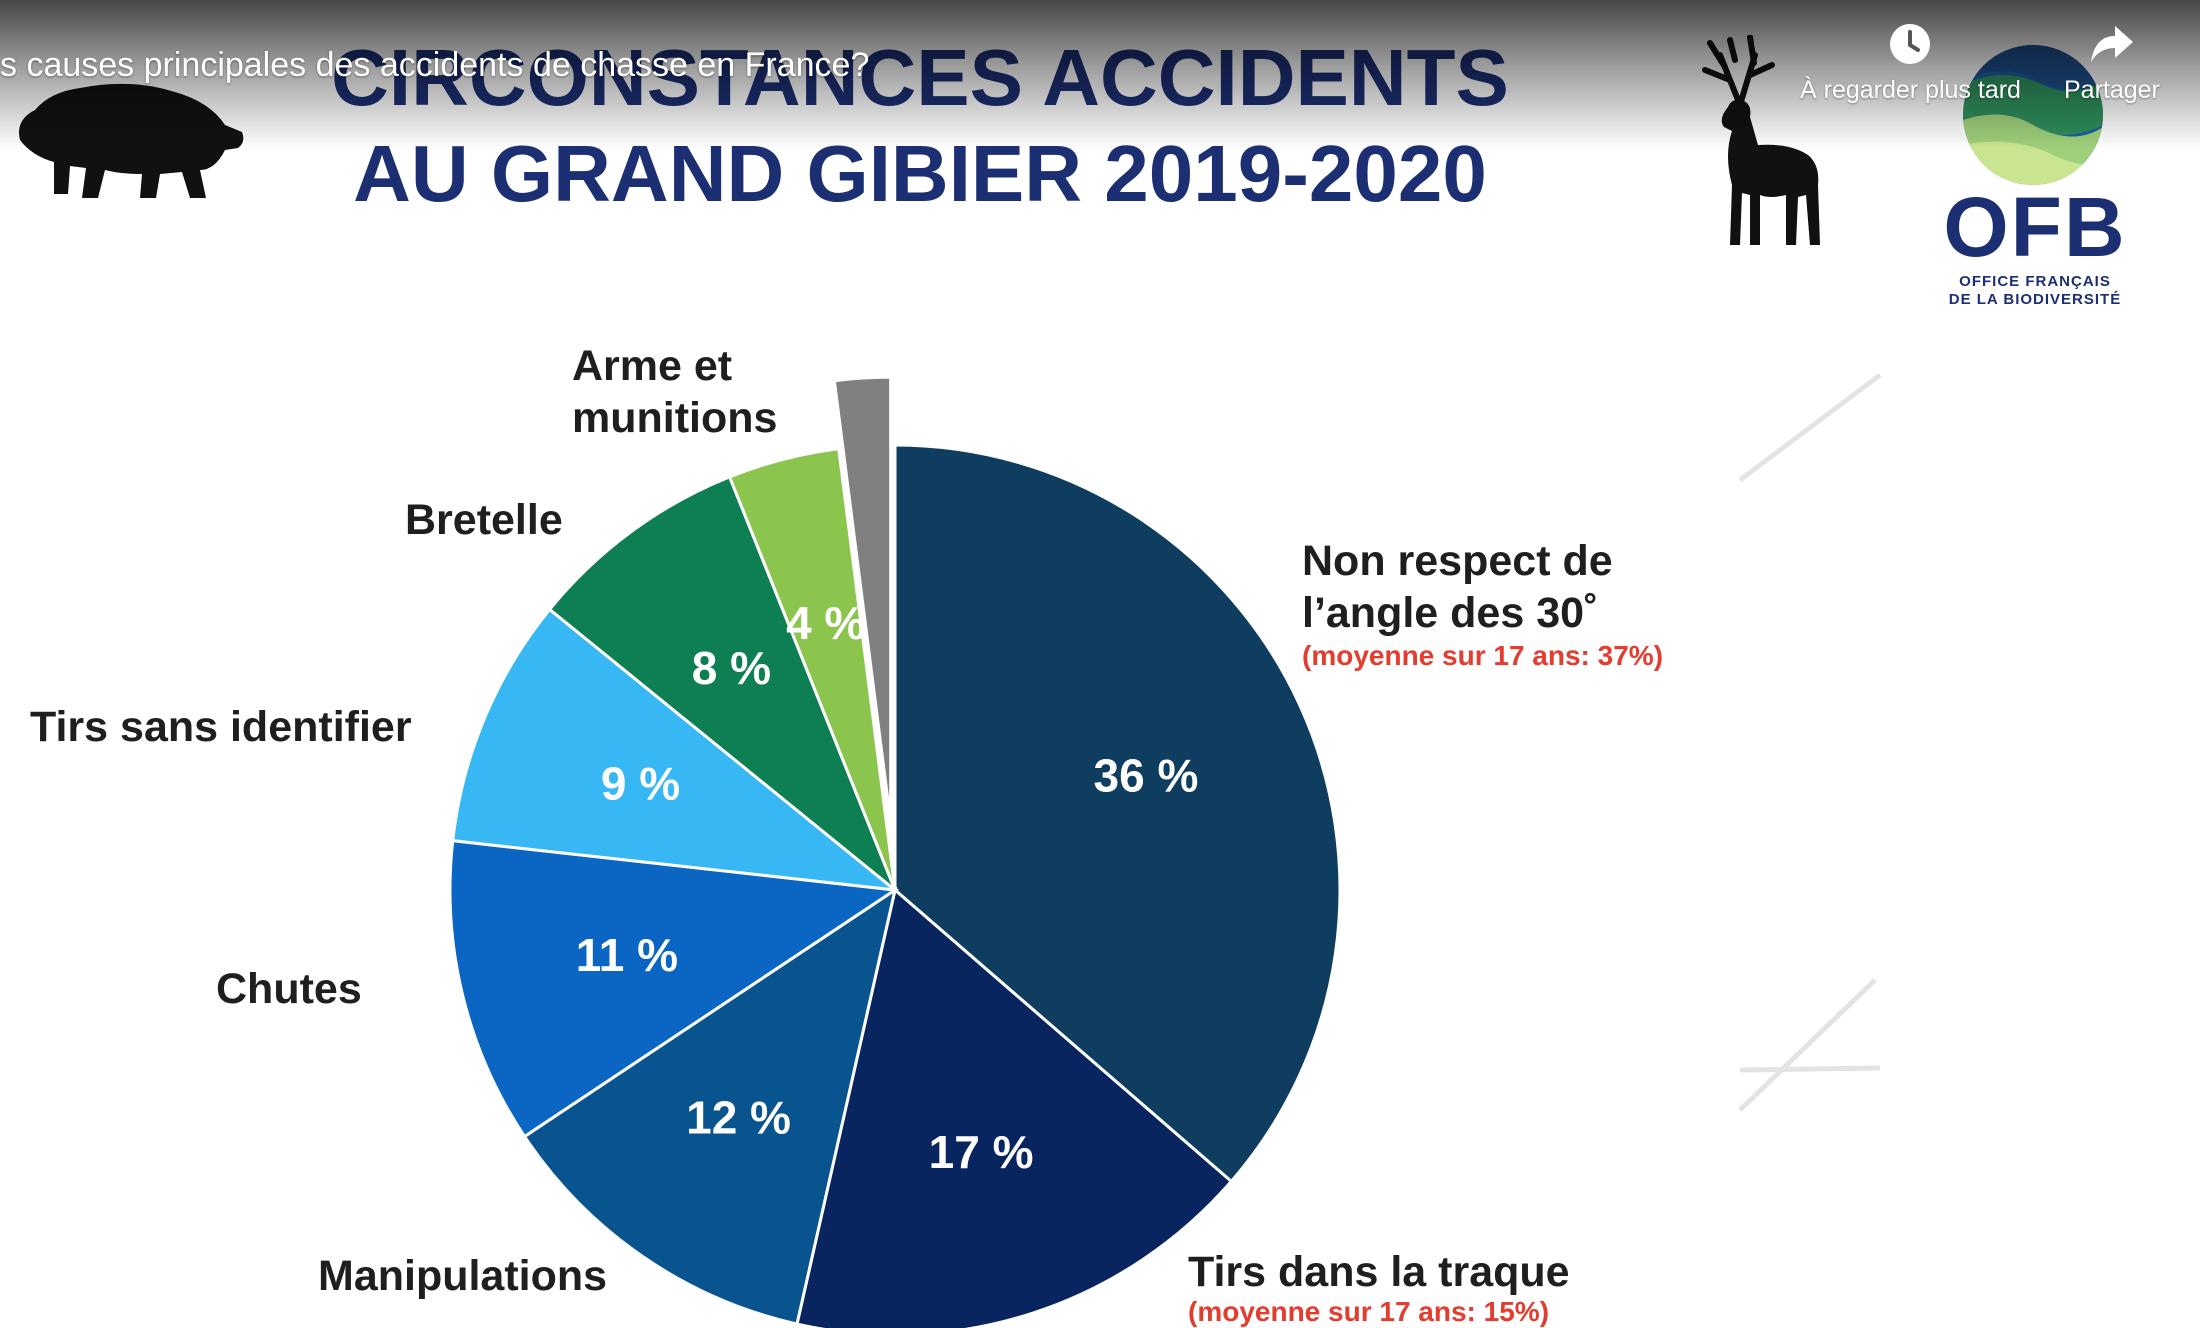  Describe the element at coordinates (812, 668) in the screenshot. I see `pie-slice-arme-et-munitions` at that location.